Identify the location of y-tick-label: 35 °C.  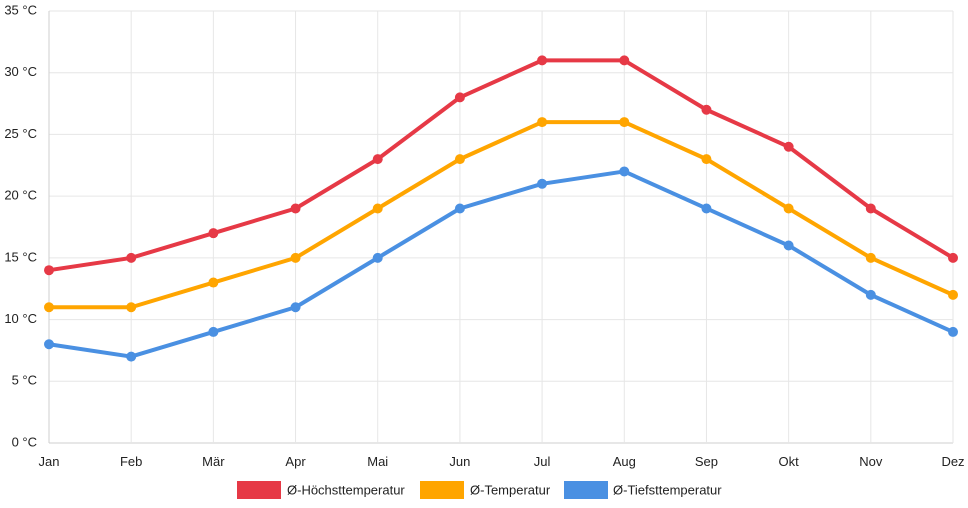
(20, 9).